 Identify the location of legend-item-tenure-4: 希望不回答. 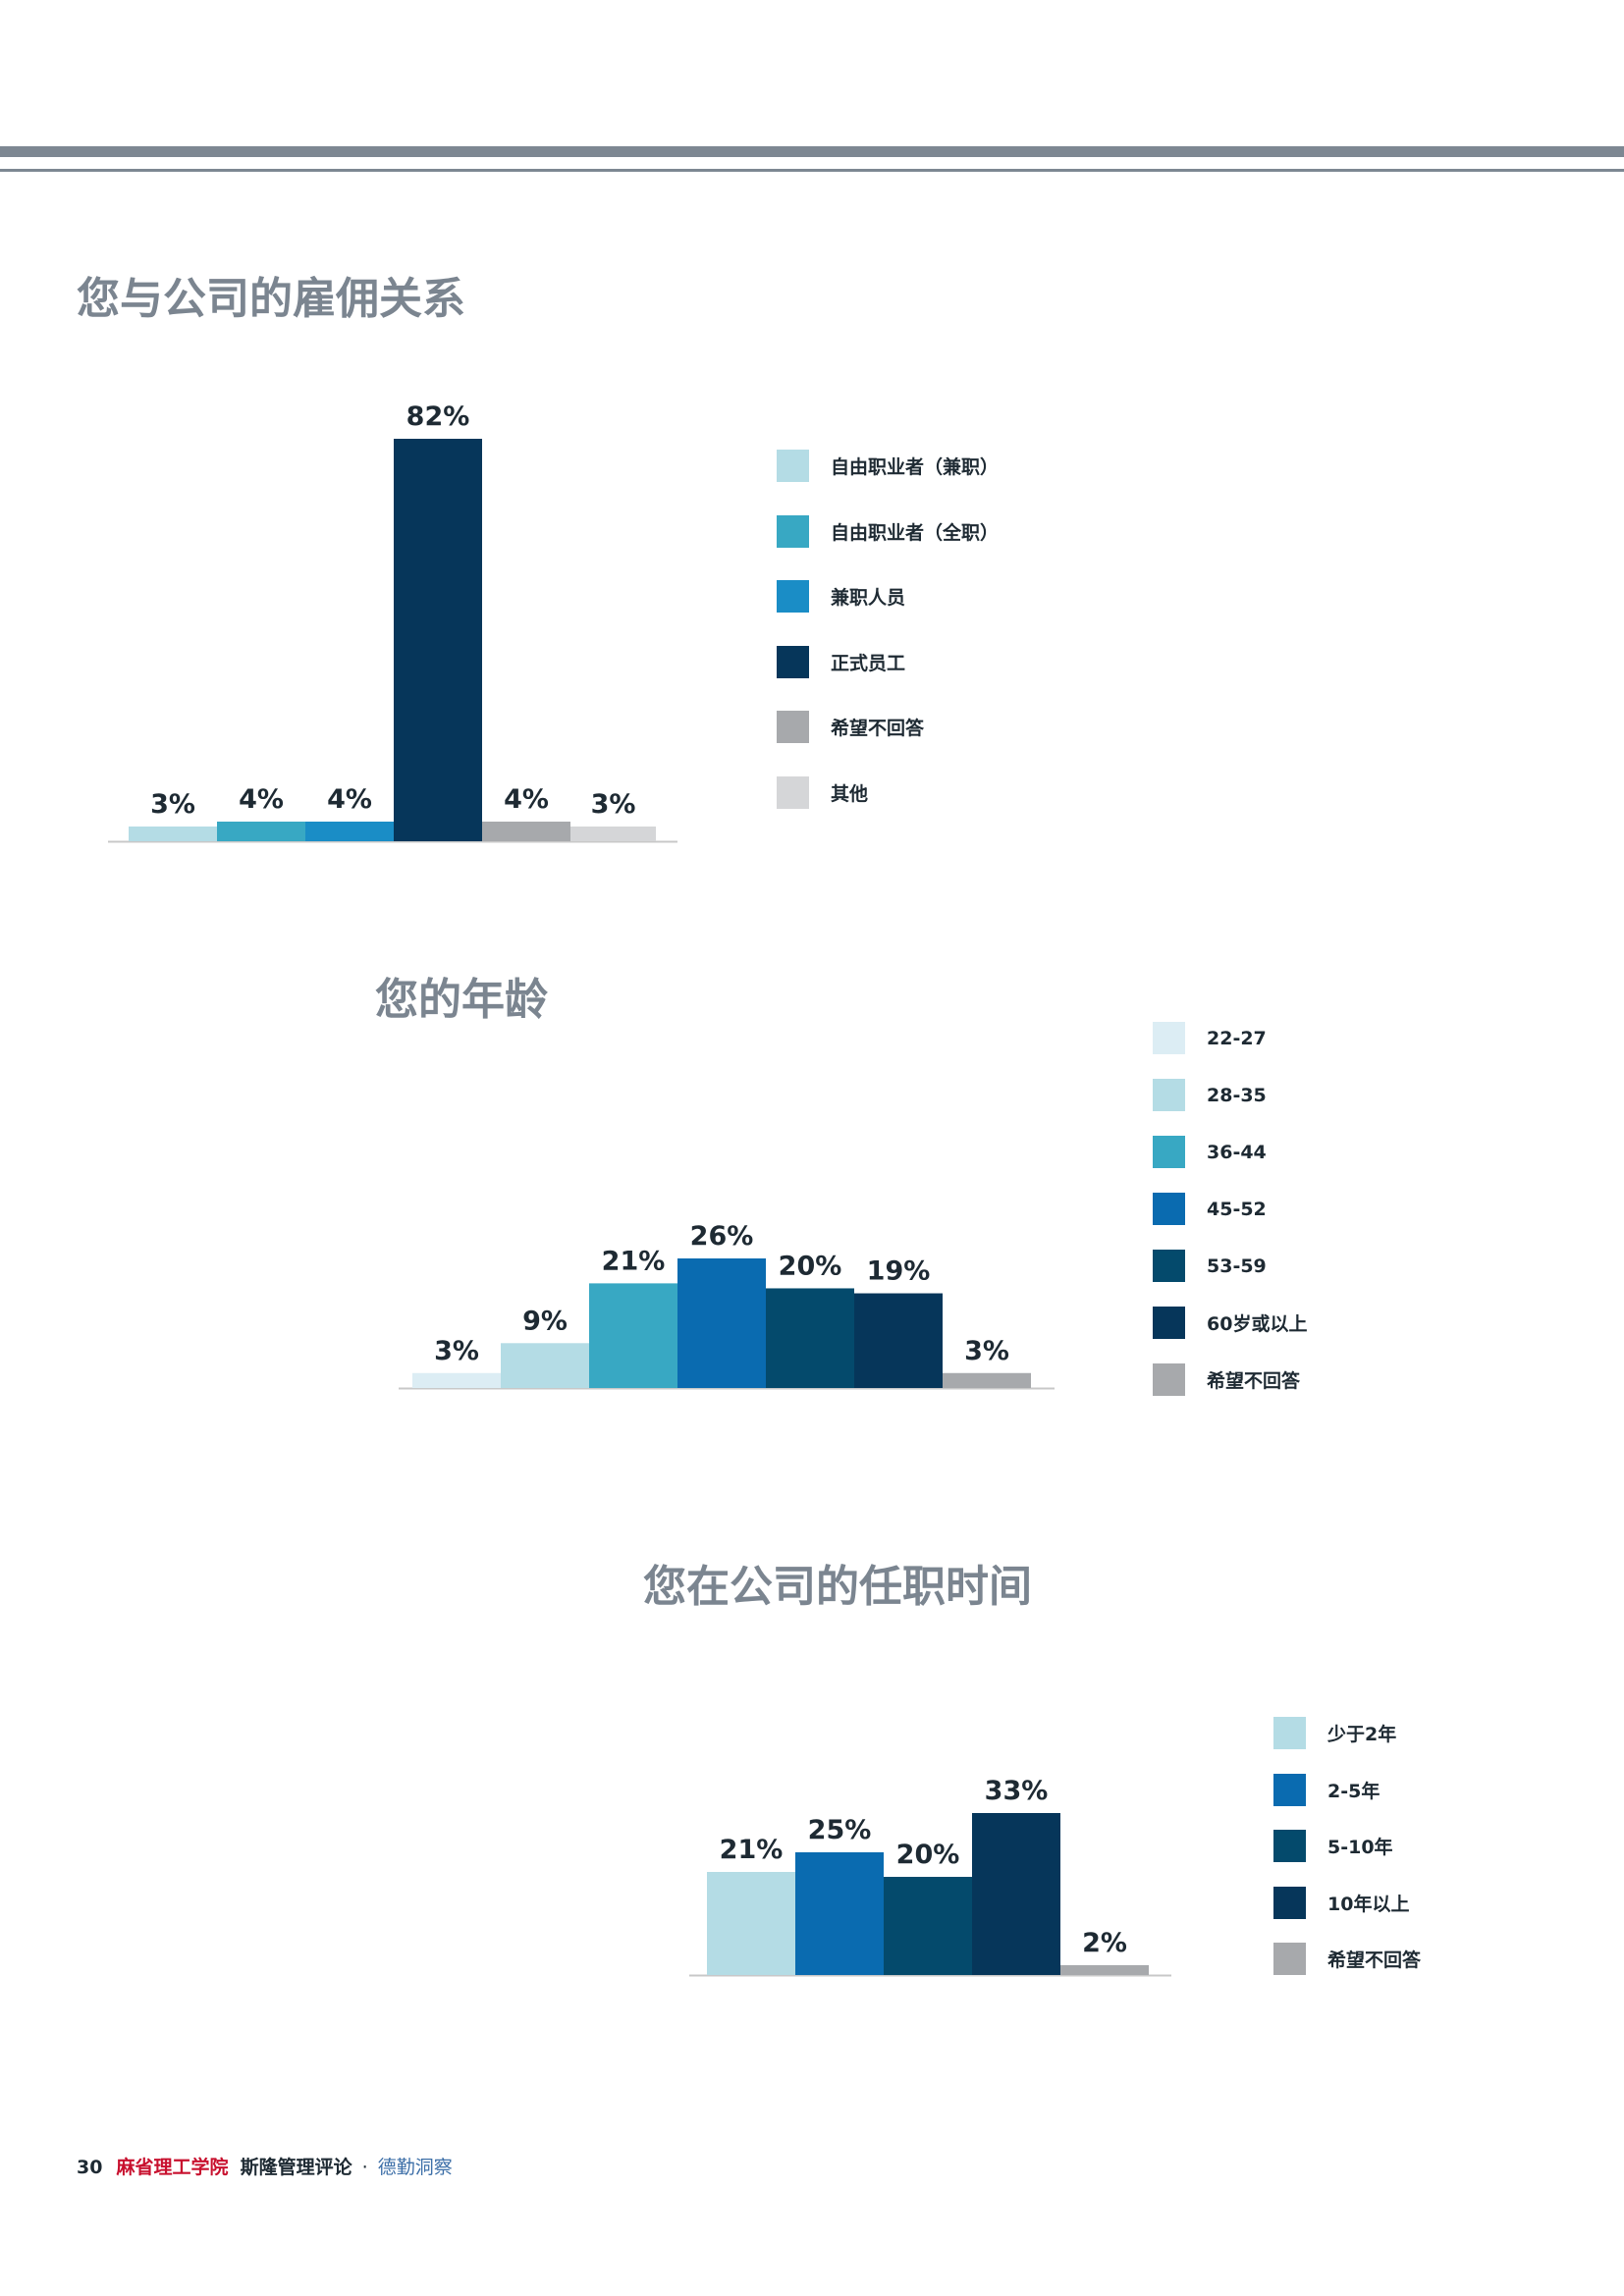
(1347, 1959).